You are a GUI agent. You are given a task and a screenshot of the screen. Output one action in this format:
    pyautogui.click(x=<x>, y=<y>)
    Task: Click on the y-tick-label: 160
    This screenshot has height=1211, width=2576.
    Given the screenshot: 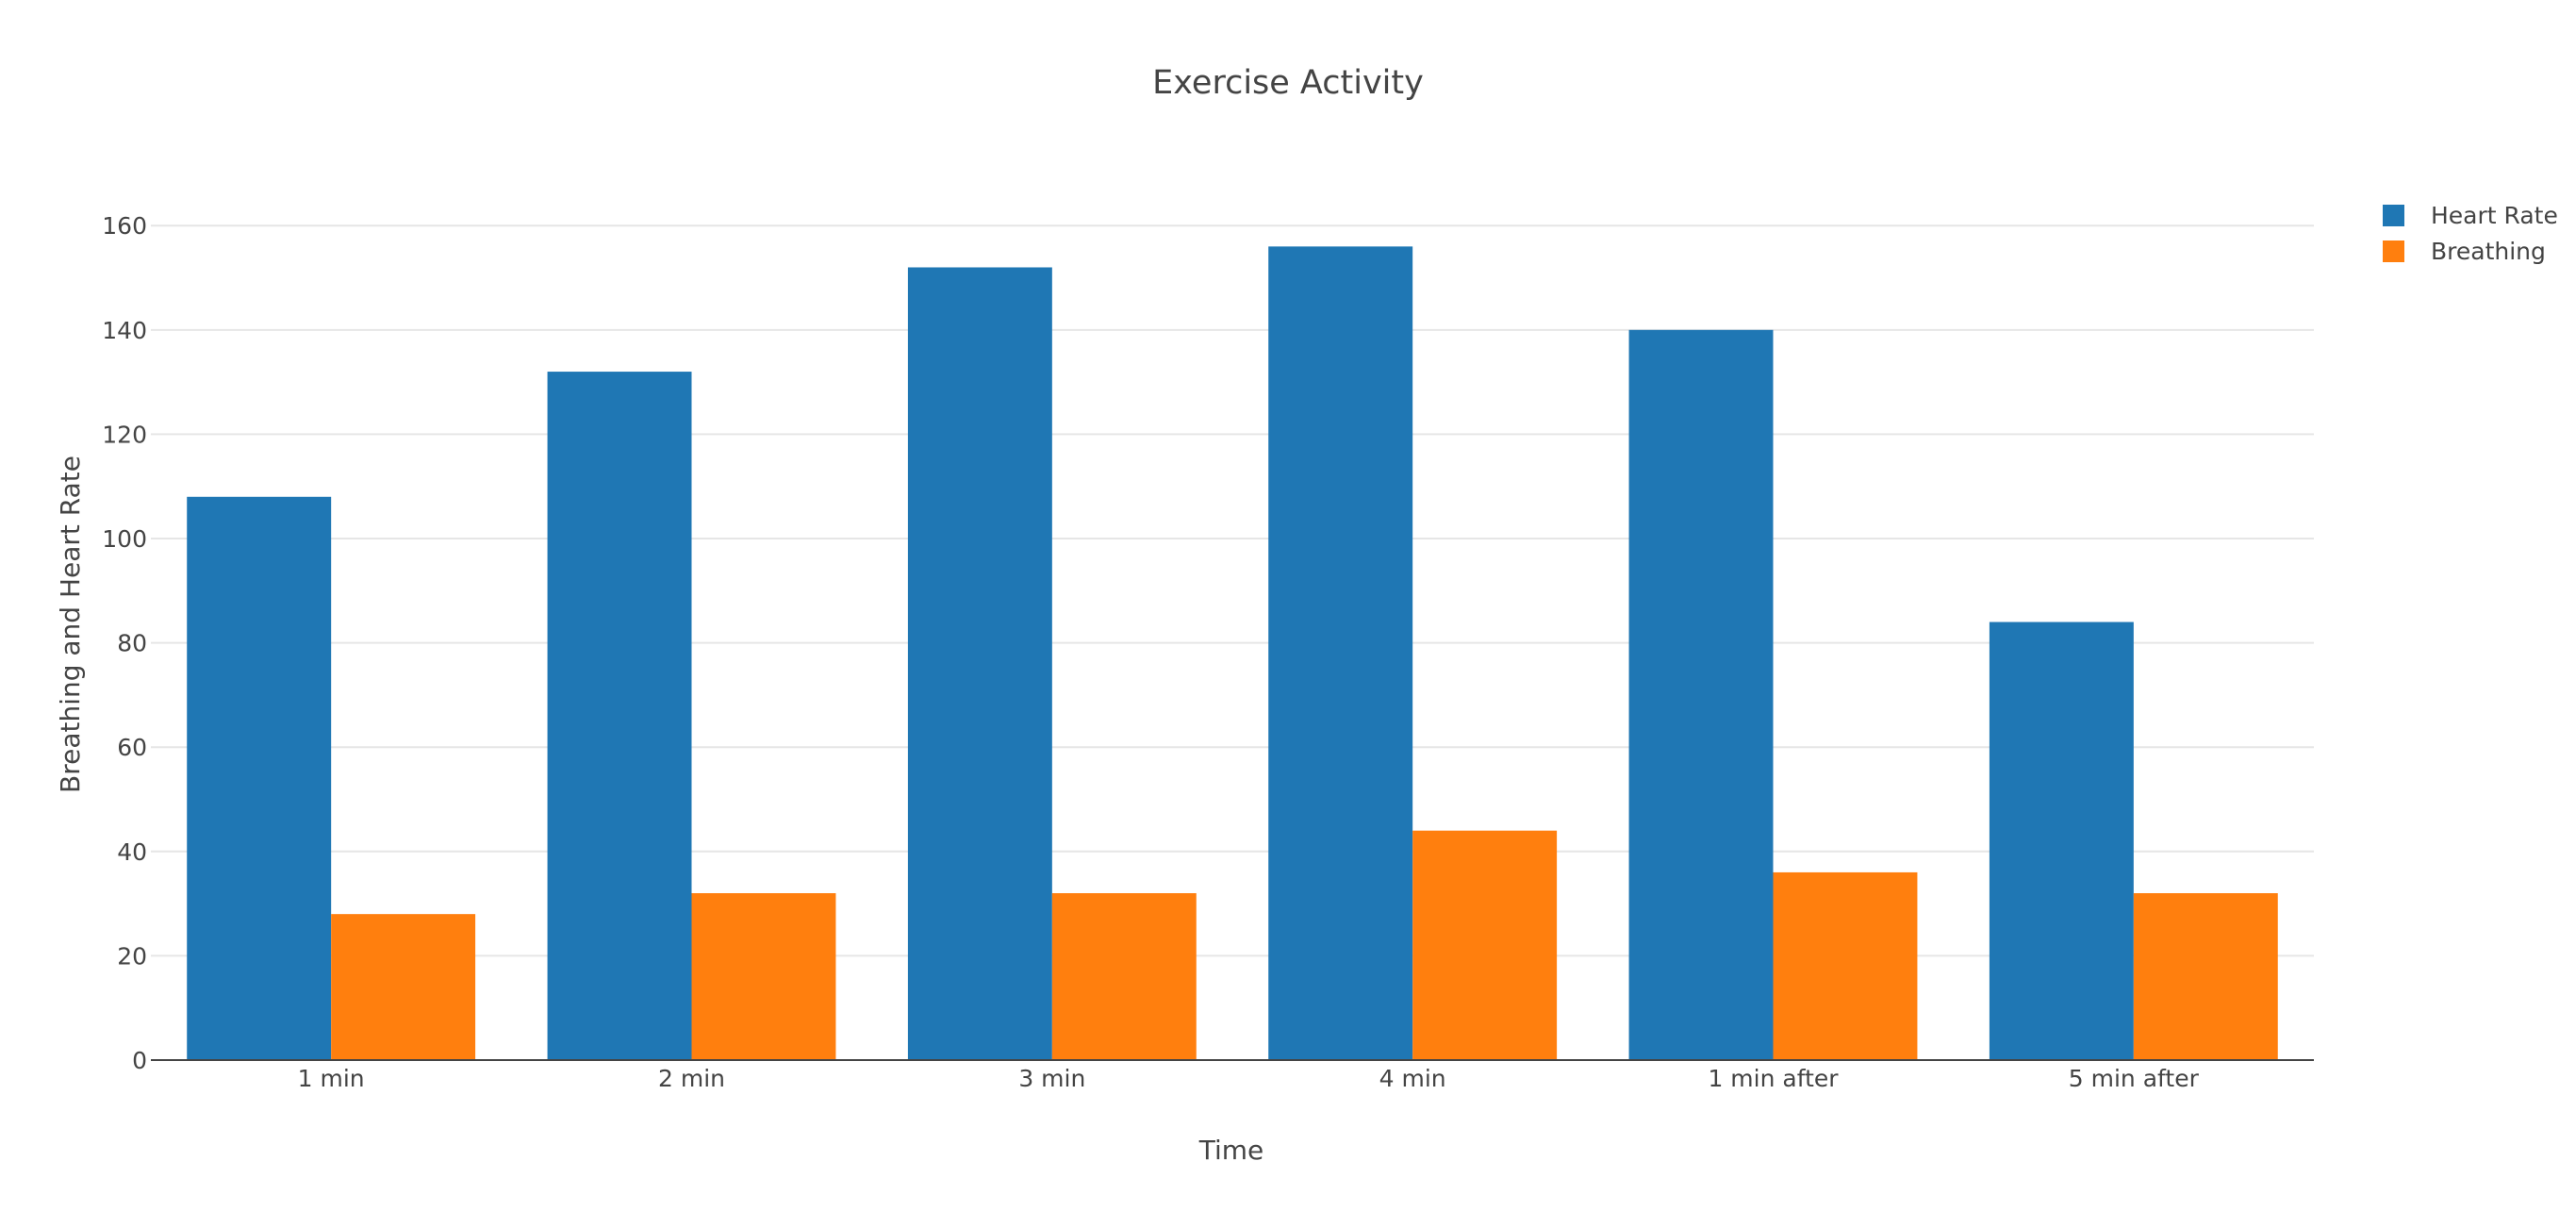 What is the action you would take?
    pyautogui.click(x=124, y=226)
    